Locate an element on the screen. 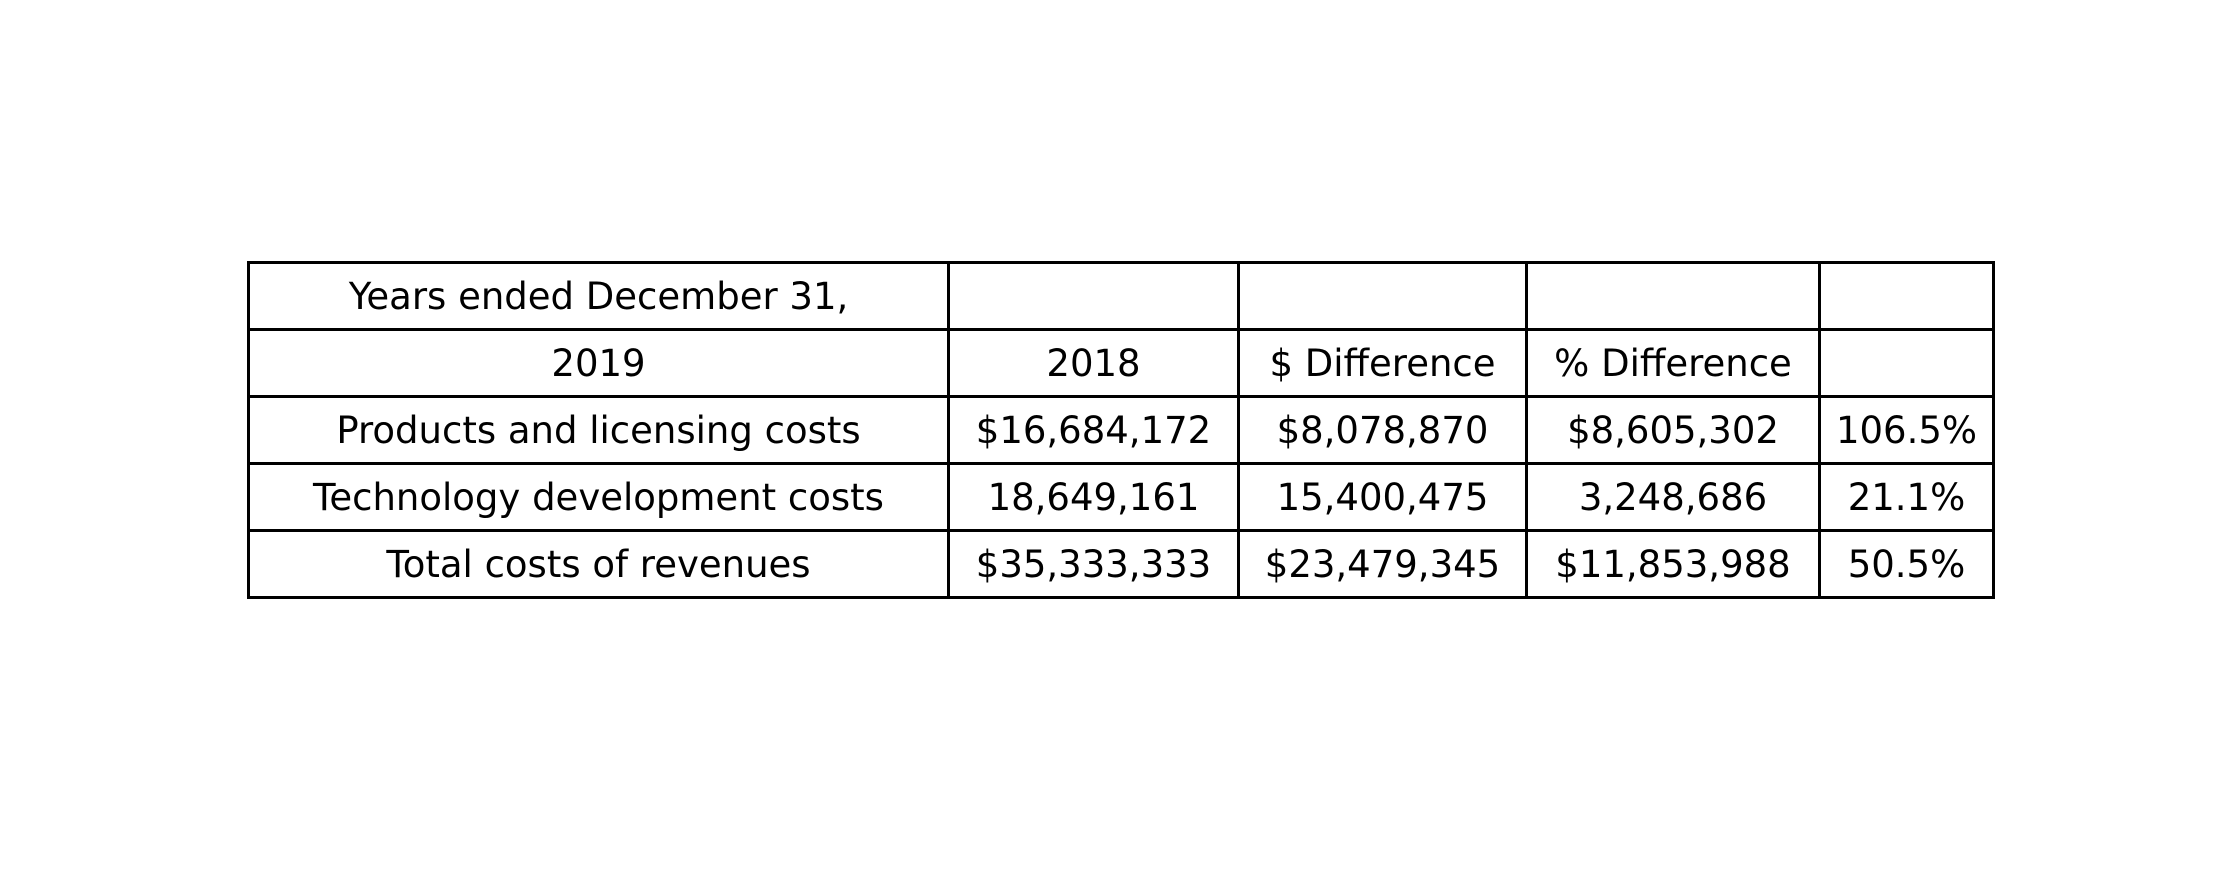 This screenshot has height=870, width=2220. table-cell: 3,248,686 is located at coordinates (1673, 497).